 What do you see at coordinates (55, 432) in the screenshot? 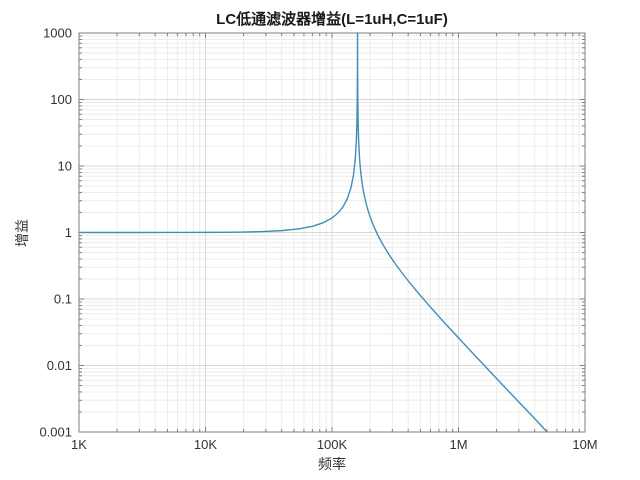
I see `y-tick-label: 0.001` at bounding box center [55, 432].